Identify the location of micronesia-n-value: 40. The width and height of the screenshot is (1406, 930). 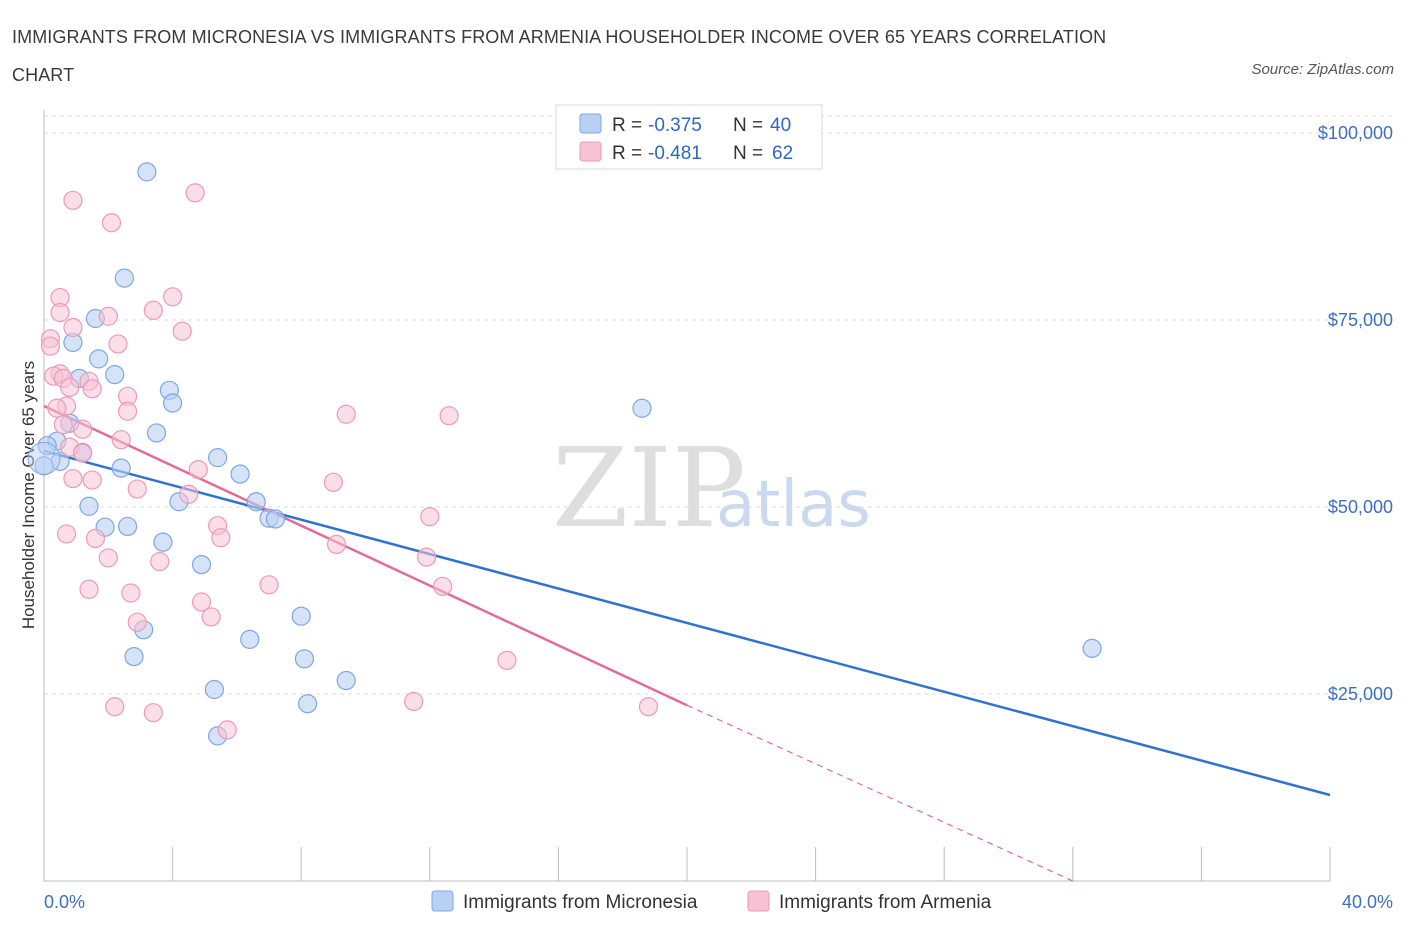
(780, 125).